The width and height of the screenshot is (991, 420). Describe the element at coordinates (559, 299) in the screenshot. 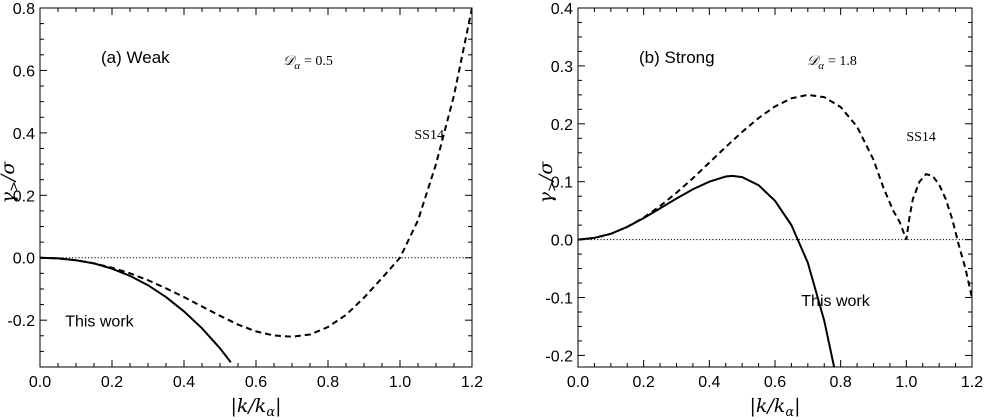

I see `y-tick-label: -0.1` at that location.